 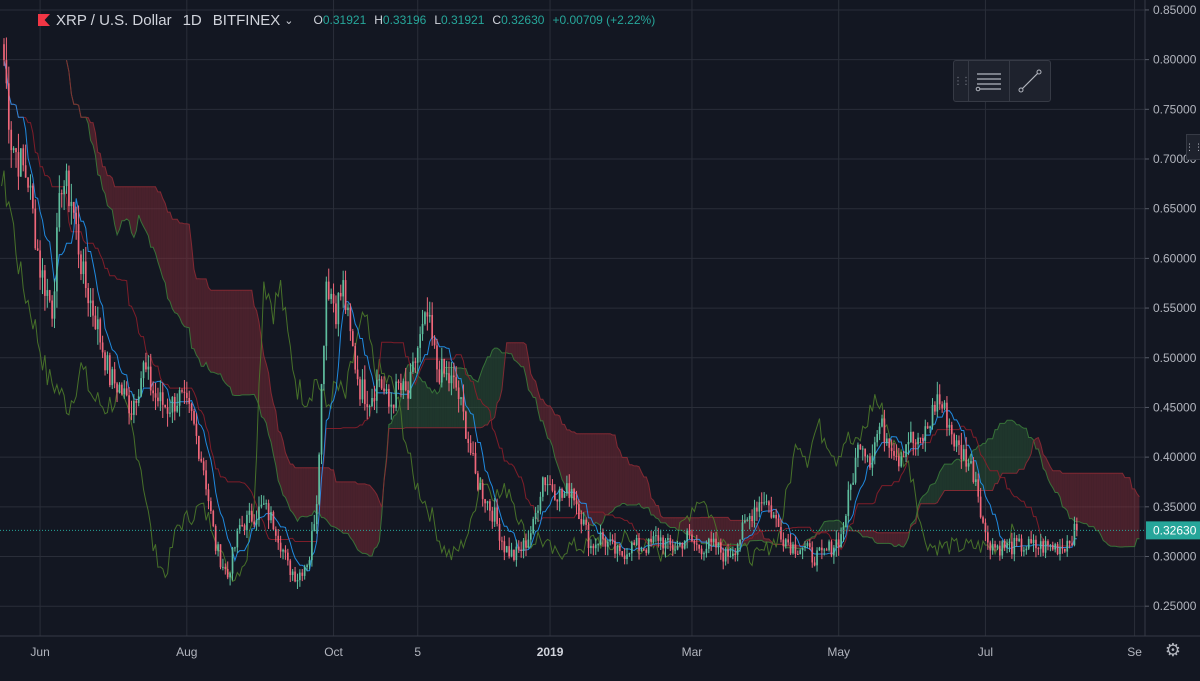 What do you see at coordinates (1173, 650) in the screenshot?
I see `gear-icon: ⚙` at bounding box center [1173, 650].